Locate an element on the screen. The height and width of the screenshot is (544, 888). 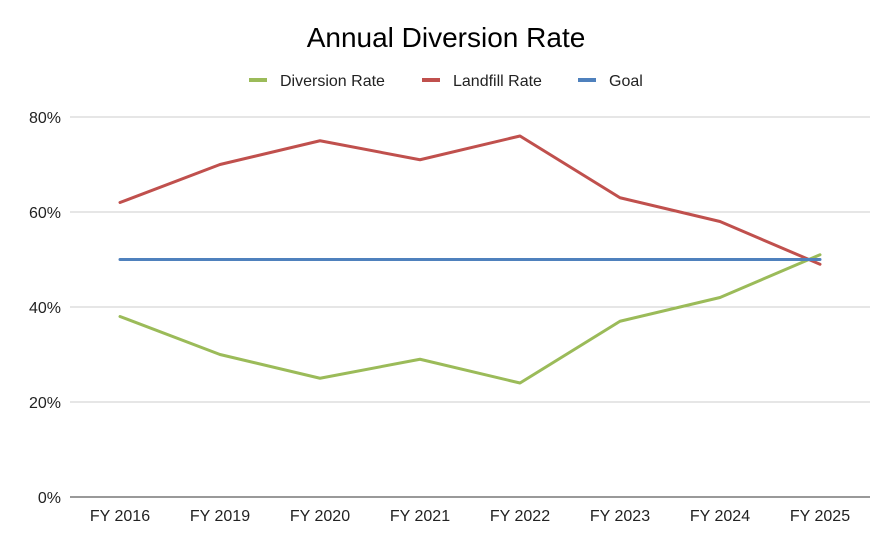
x-tick-label: FY 2023 is located at coordinates (620, 516).